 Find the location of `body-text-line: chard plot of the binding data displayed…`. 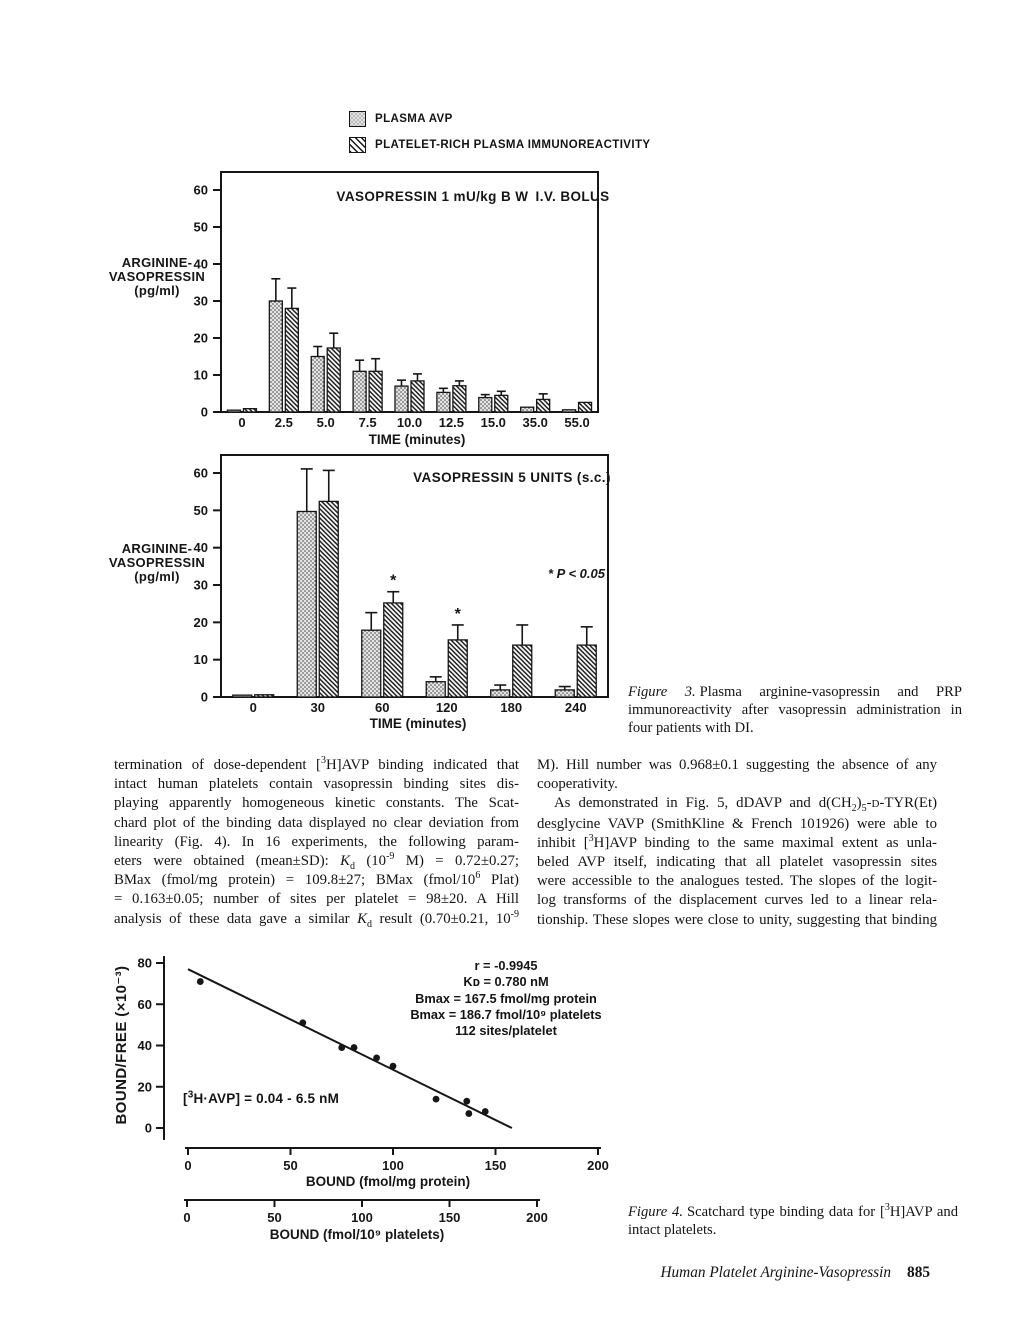

body-text-line: chard plot of the binding data displayed… is located at coordinates (316, 822).